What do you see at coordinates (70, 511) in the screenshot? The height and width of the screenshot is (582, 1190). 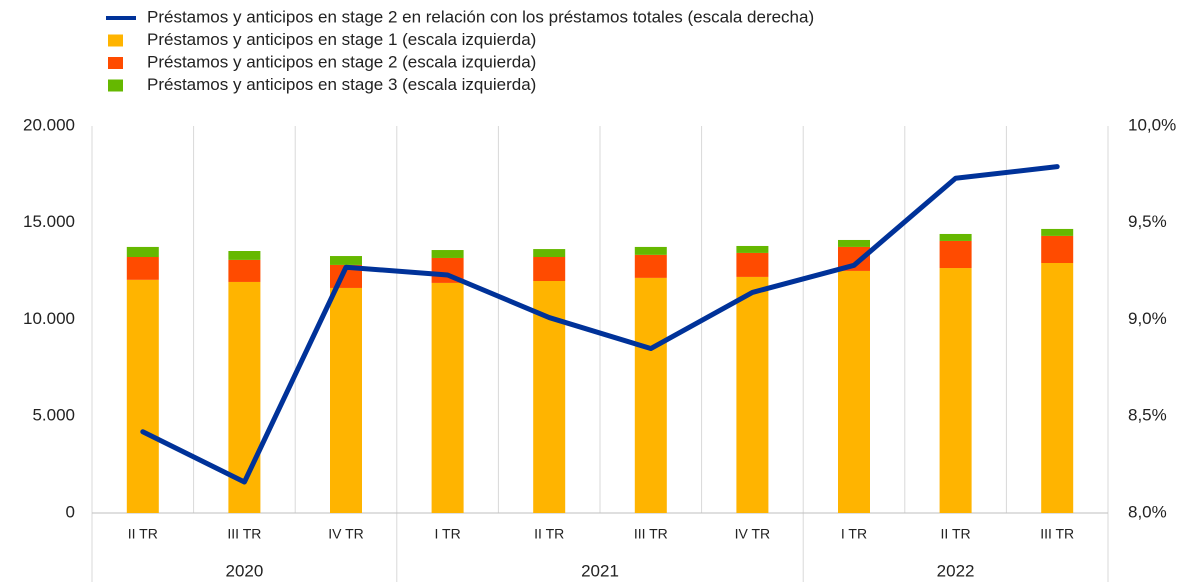 I see `y-tick-label: 0` at bounding box center [70, 511].